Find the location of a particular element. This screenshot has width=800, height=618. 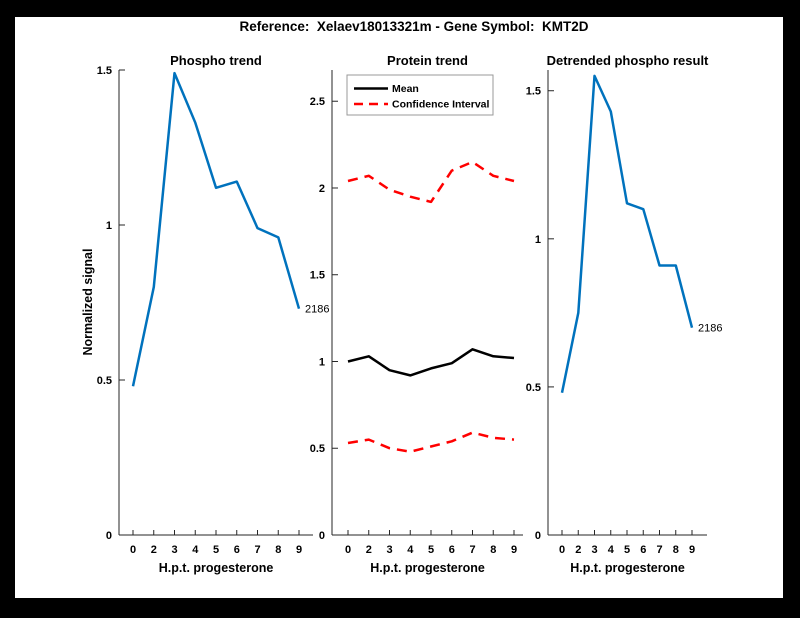

subplot3-title: Detrended phospho result is located at coordinates (627, 60).